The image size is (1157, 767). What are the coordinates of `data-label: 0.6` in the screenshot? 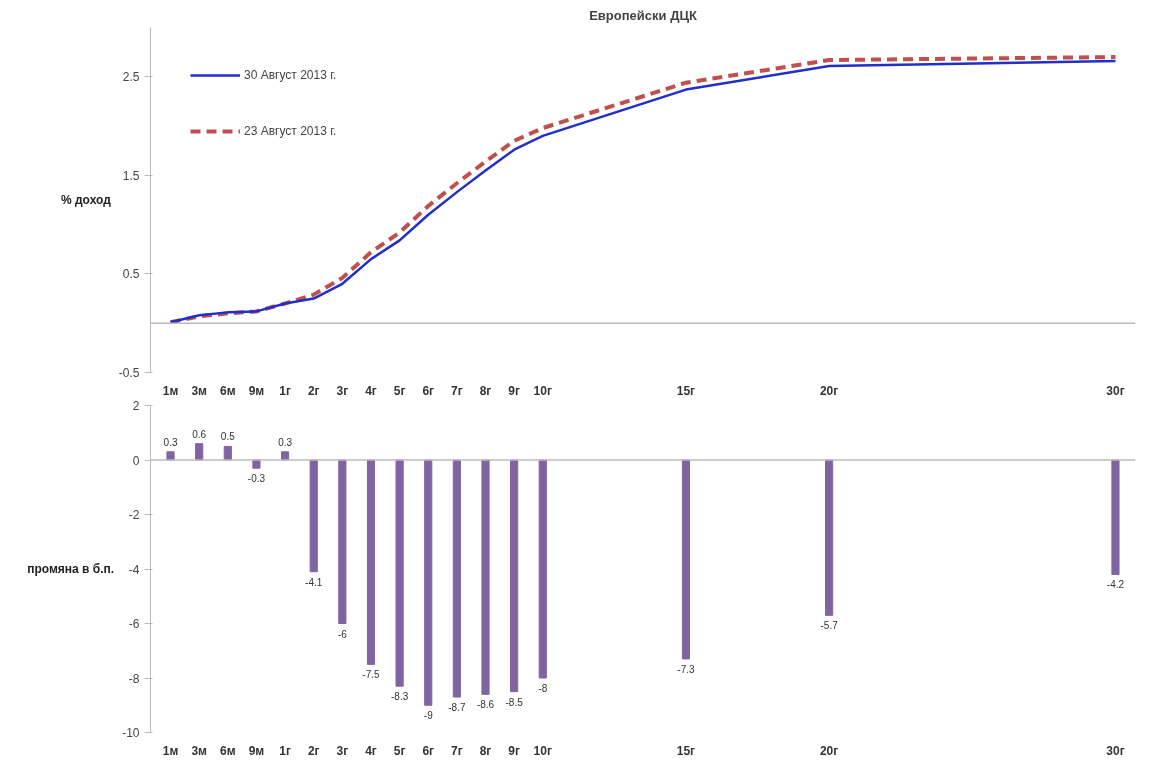 It's located at (199, 434).